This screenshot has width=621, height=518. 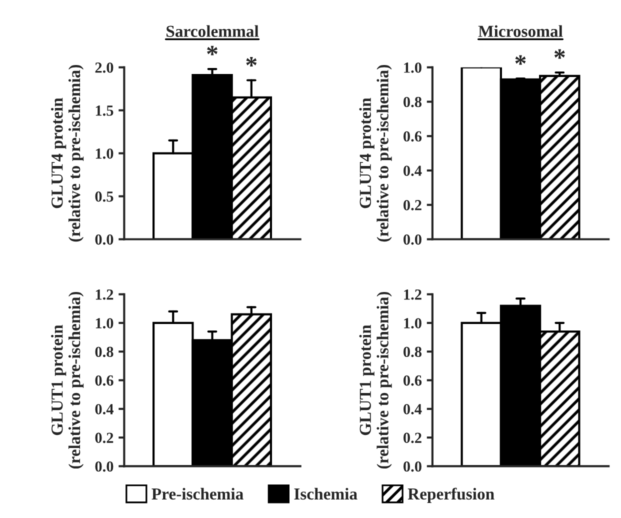 What do you see at coordinates (104, 67) in the screenshot?
I see `y-tick-label: 2.0` at bounding box center [104, 67].